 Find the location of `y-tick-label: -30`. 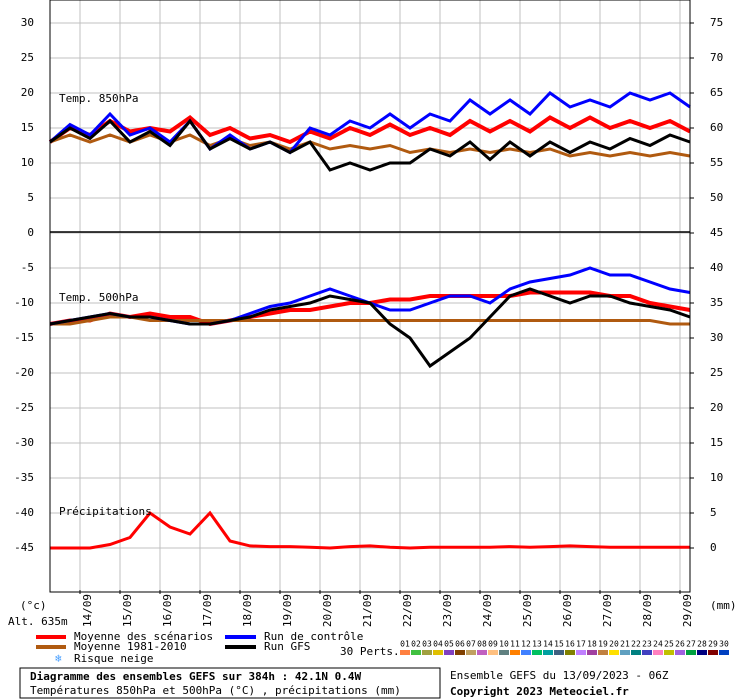

y-tick-label: -30 is located at coordinates (24, 442).